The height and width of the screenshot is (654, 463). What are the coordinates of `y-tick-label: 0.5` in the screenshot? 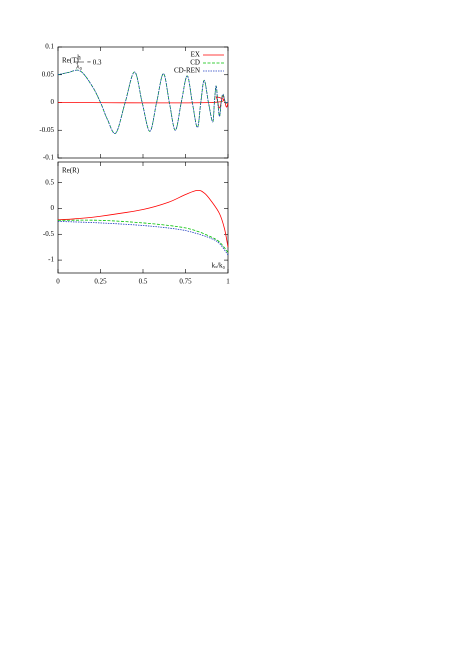 It's located at (49, 182).